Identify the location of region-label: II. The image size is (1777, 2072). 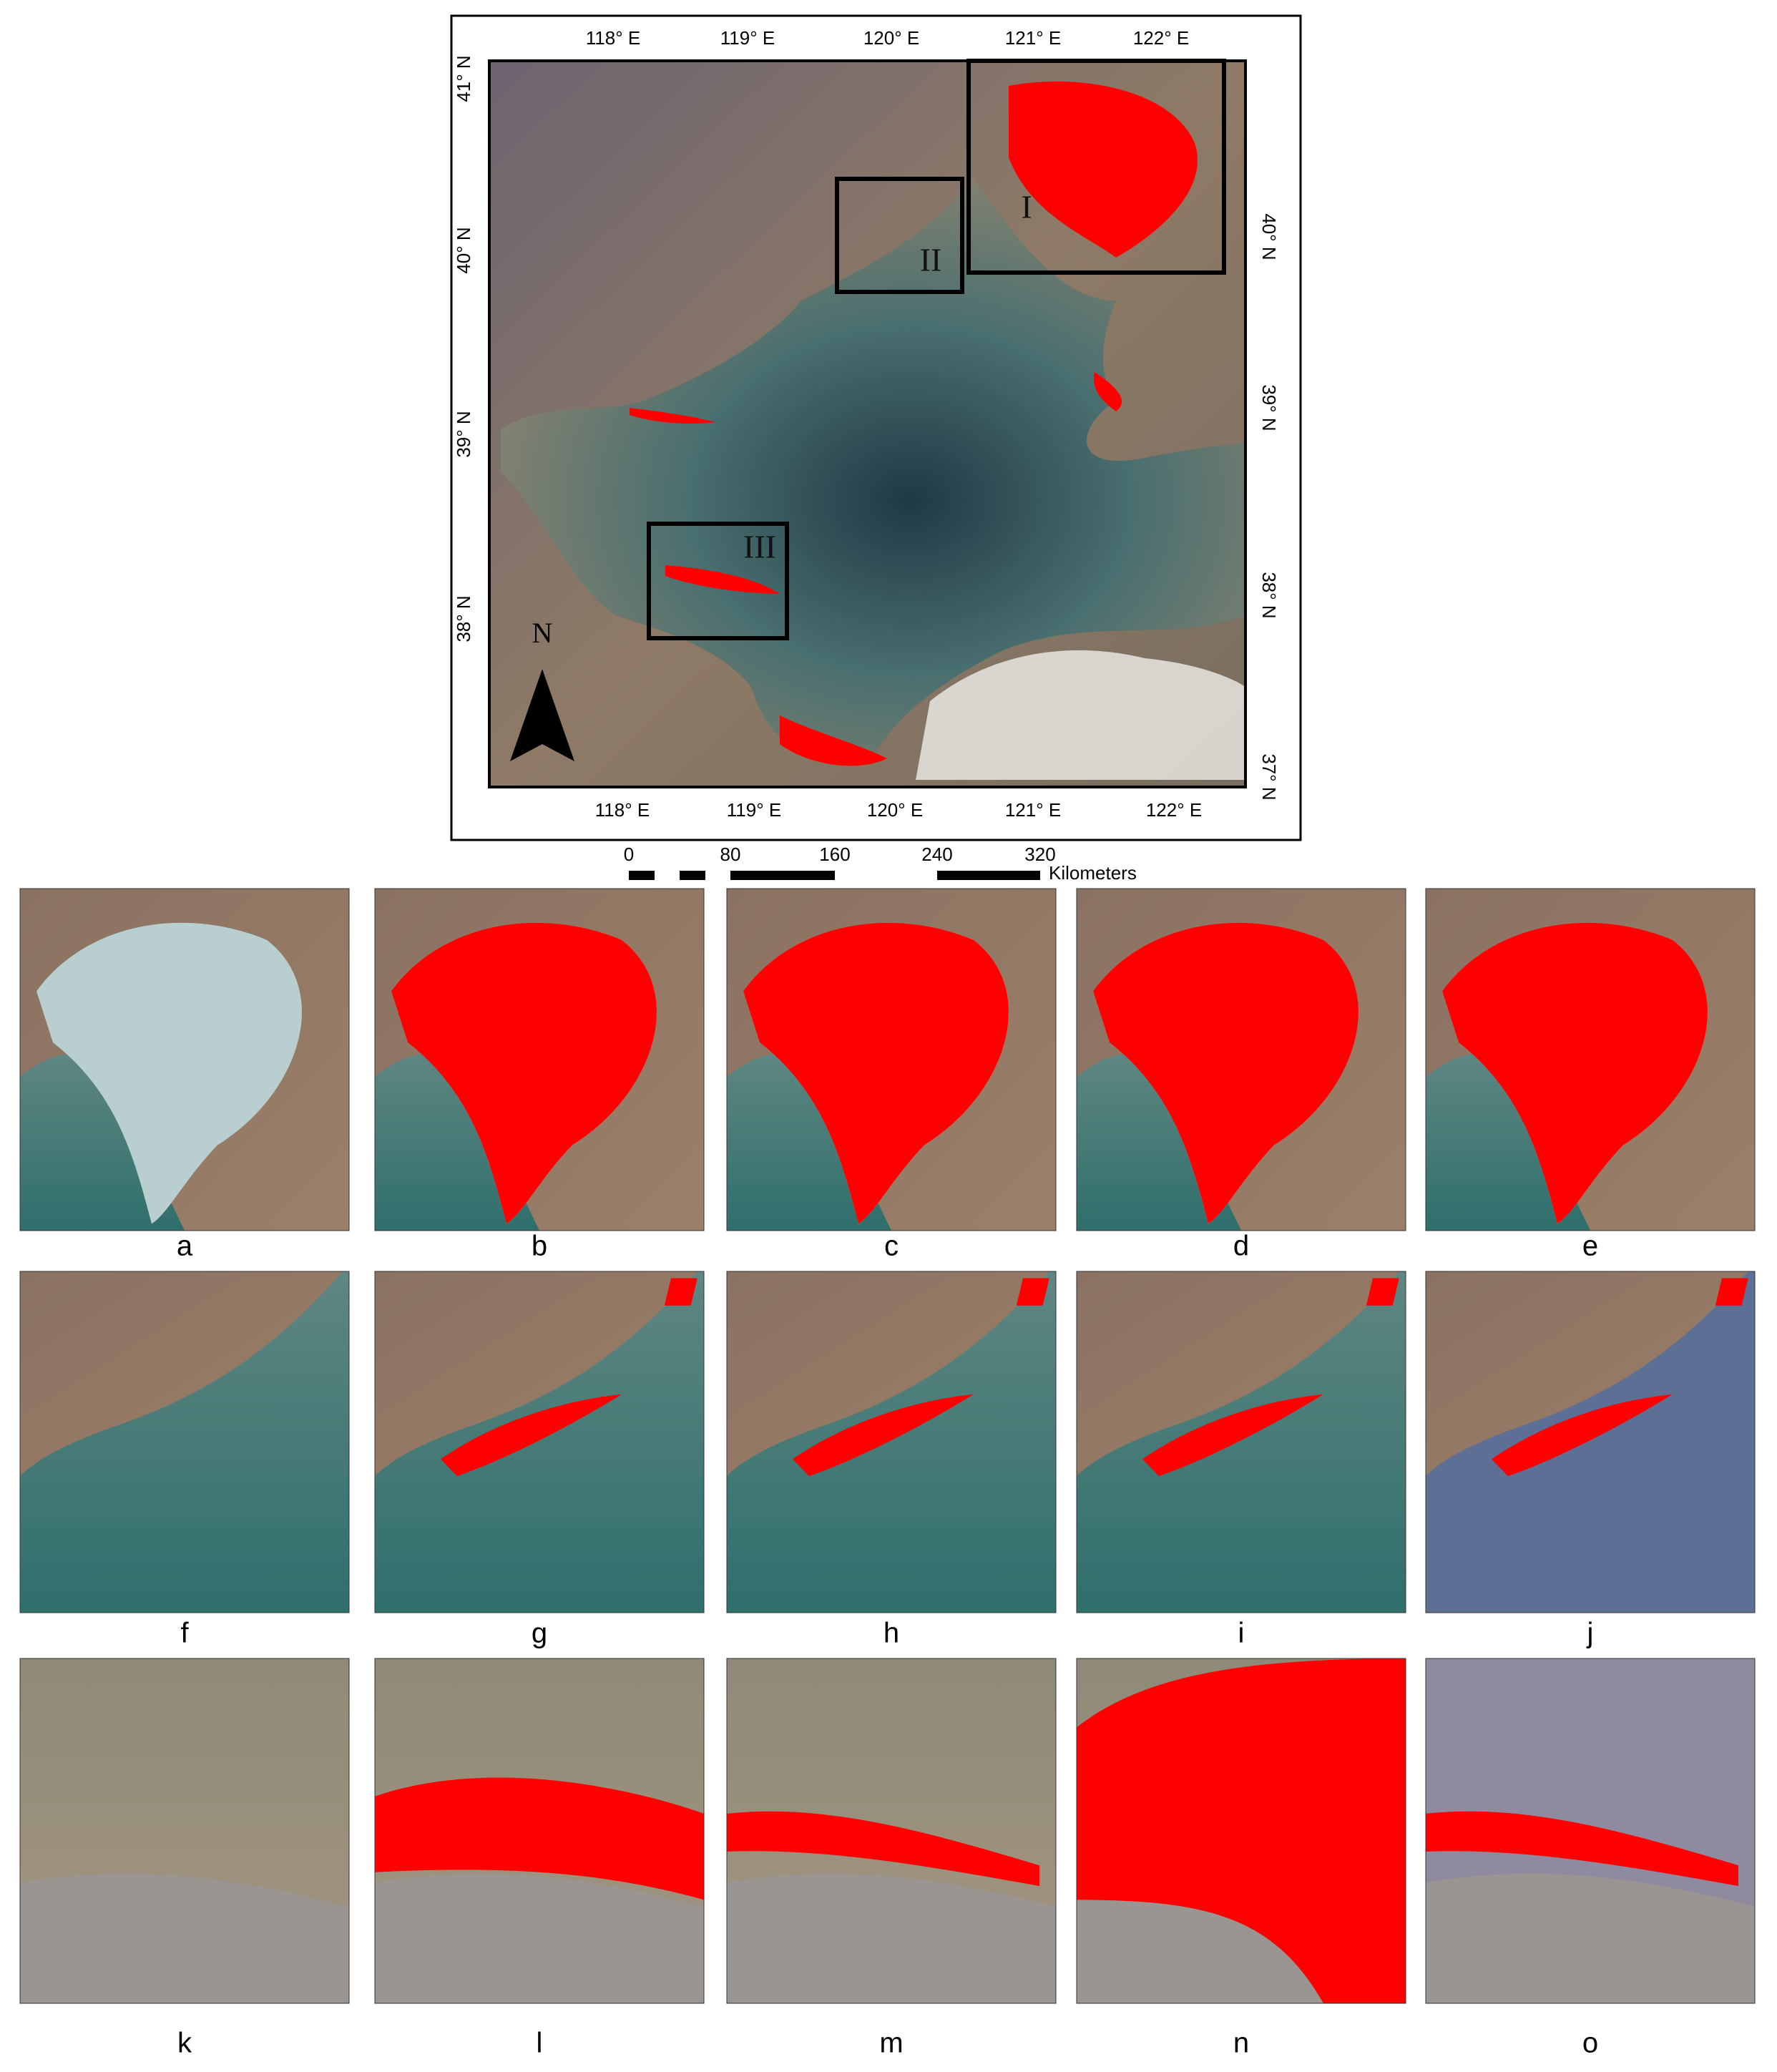
(931, 260).